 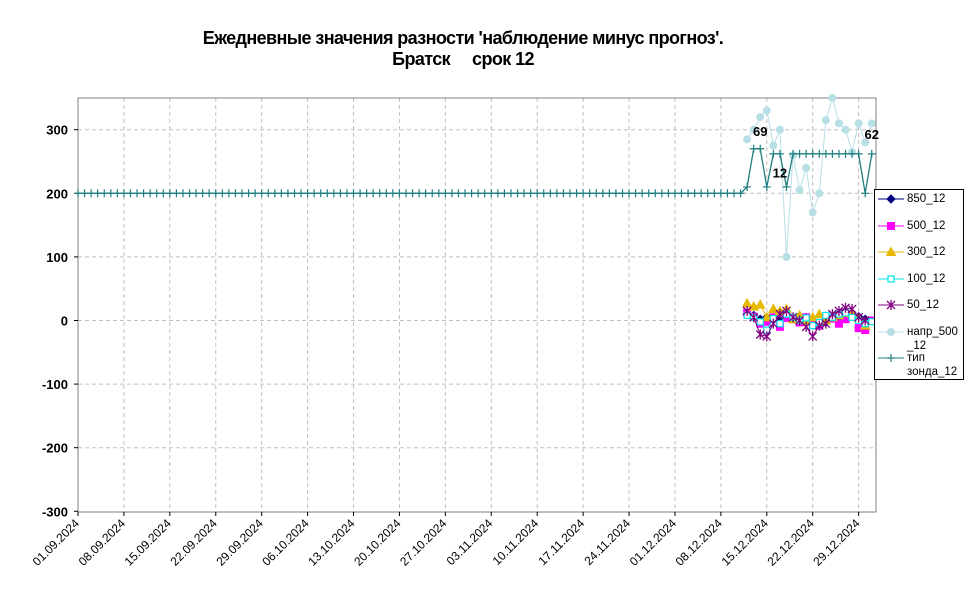 I want to click on series-tip, so click(x=475, y=171).